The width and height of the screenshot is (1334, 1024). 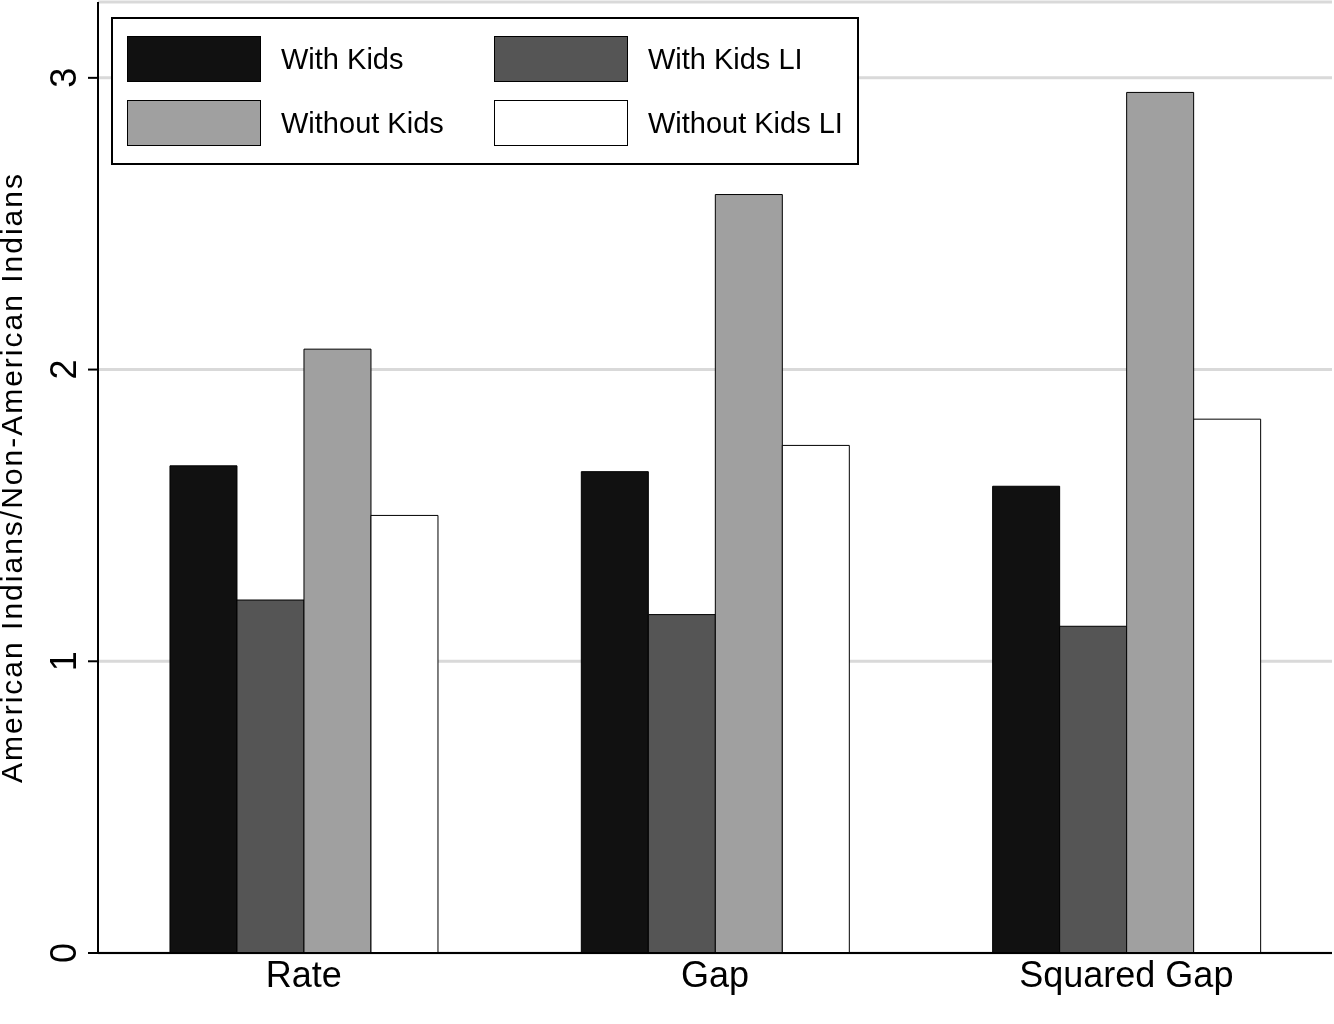 What do you see at coordinates (745, 123) in the screenshot?
I see `legend-label: Without Kids LI` at bounding box center [745, 123].